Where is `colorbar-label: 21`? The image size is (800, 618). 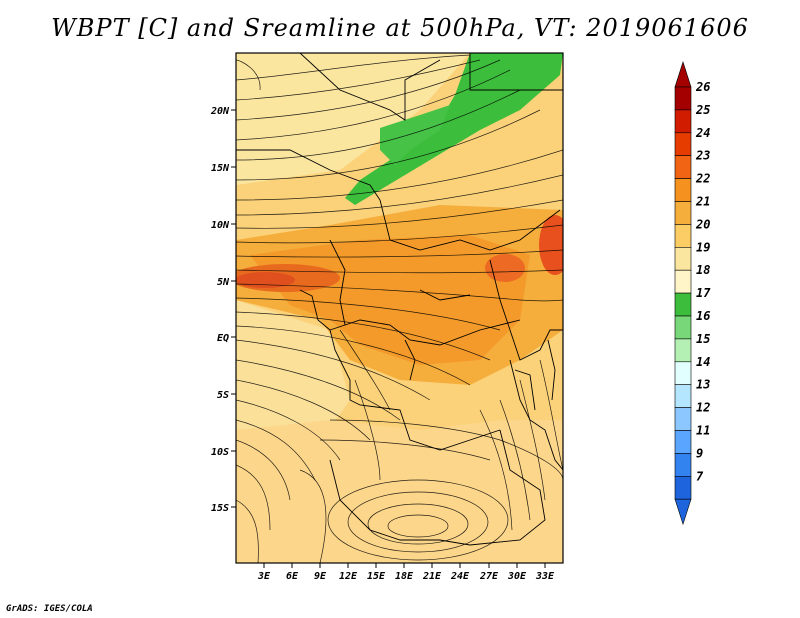 colorbar-label: 21 is located at coordinates (702, 202).